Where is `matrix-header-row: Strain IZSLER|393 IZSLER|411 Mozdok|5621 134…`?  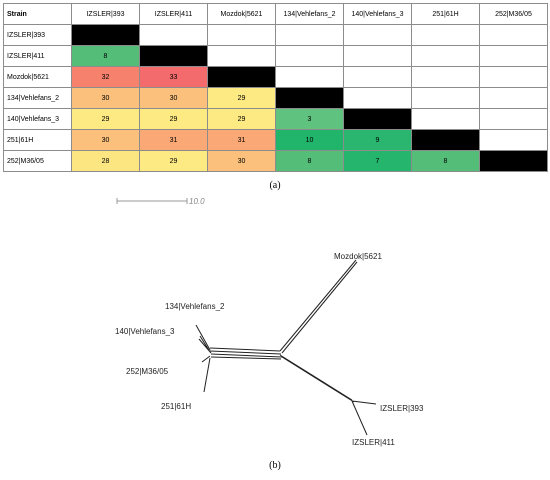 matrix-header-row: Strain IZSLER|393 IZSLER|411 Mozdok|5621 134… is located at coordinates (275, 14).